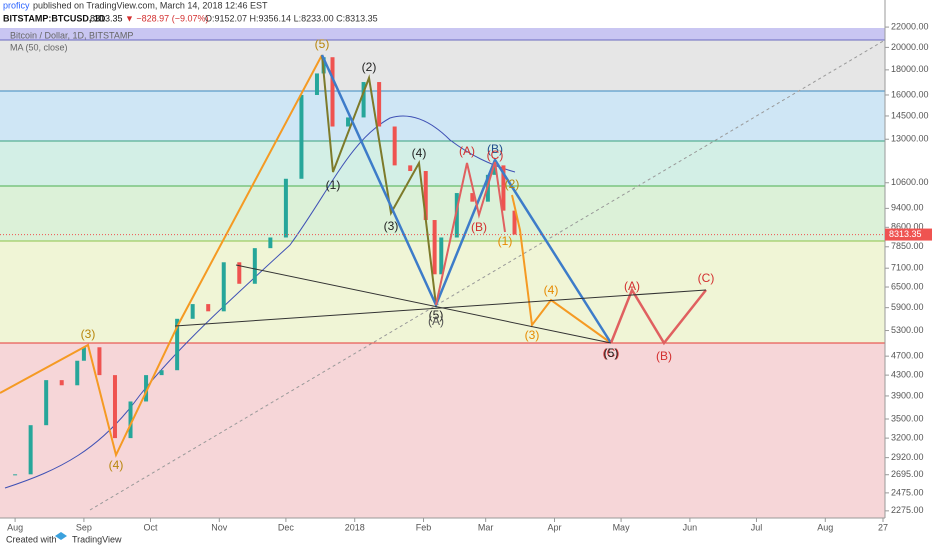 The width and height of the screenshot is (932, 550). What do you see at coordinates (16, 5) in the screenshot?
I see `author: proficy` at bounding box center [16, 5].